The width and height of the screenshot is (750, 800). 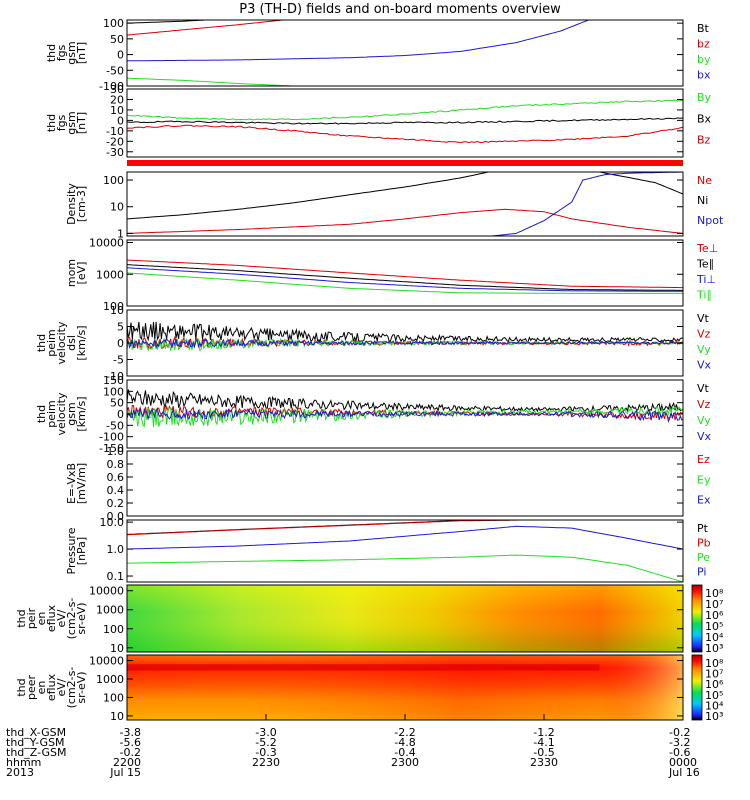 What do you see at coordinates (71, 204) in the screenshot?
I see `density-ylabel: Density` at bounding box center [71, 204].